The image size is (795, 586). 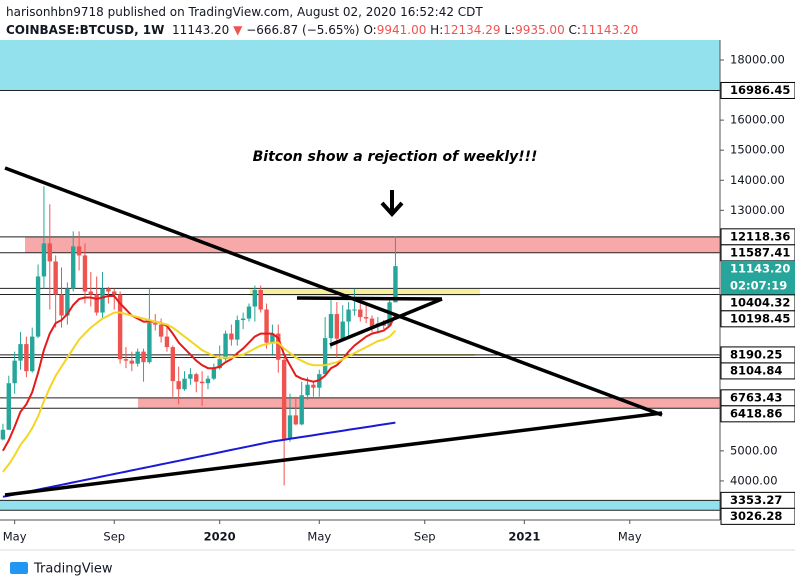 What do you see at coordinates (760, 268) in the screenshot?
I see `last-price-label: 11143.20` at bounding box center [760, 268].